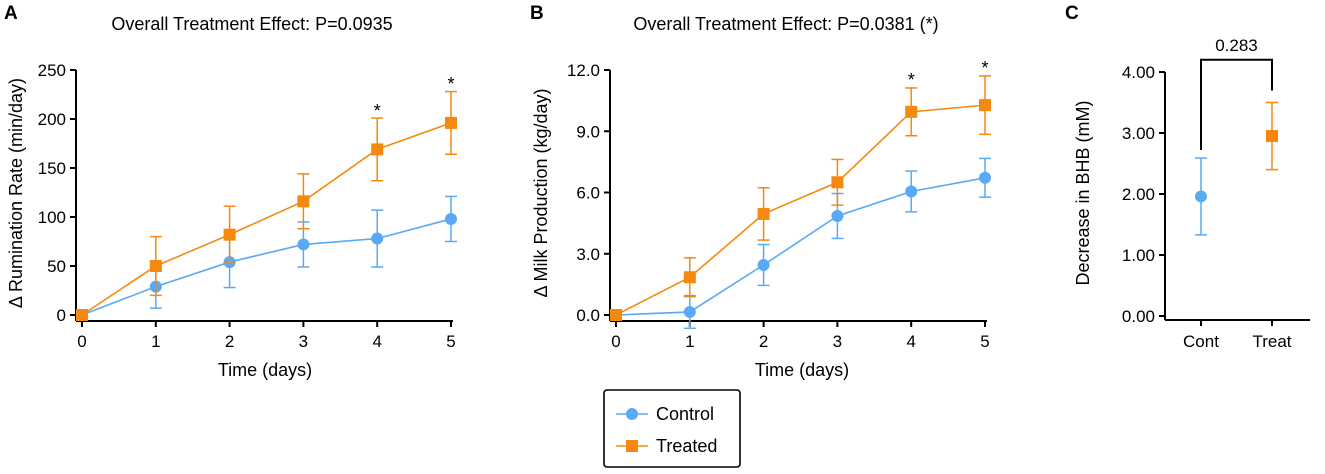  Describe the element at coordinates (632, 414) in the screenshot. I see `legend-control-marker` at that location.